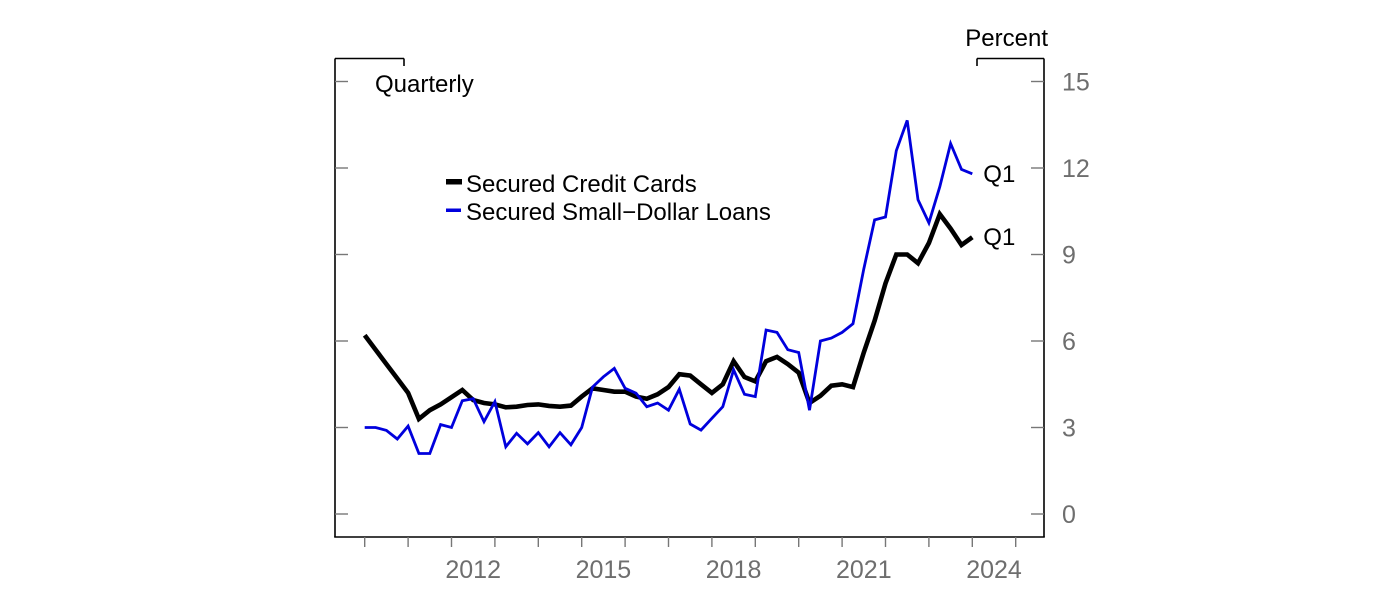  Describe the element at coordinates (581, 184) in the screenshot. I see `legend-label-secured-credit-cards: Secured Credit Cards` at that location.